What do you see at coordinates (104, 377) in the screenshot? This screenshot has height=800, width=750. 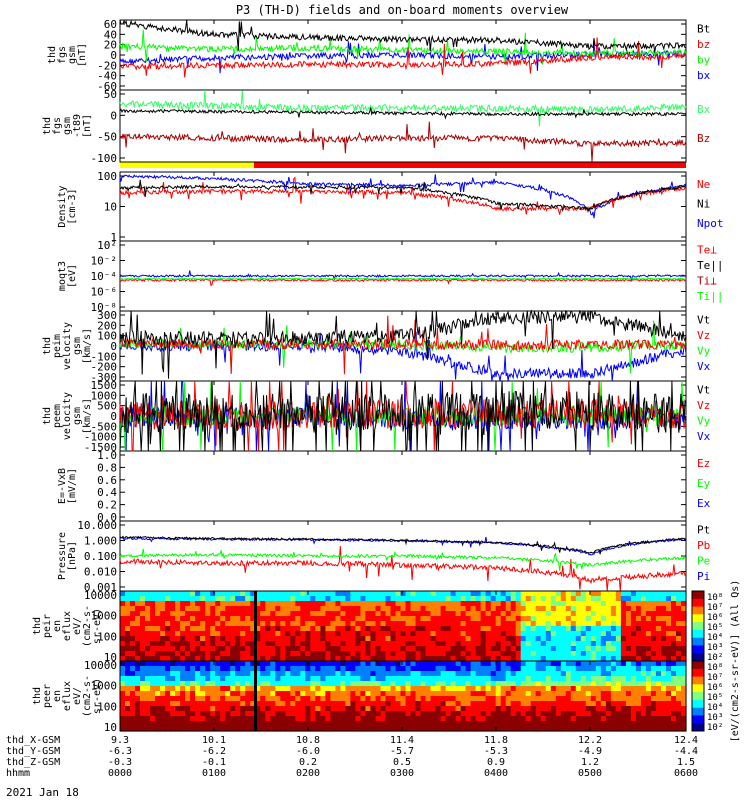 I see `y-tick-label: -300` at bounding box center [104, 377].